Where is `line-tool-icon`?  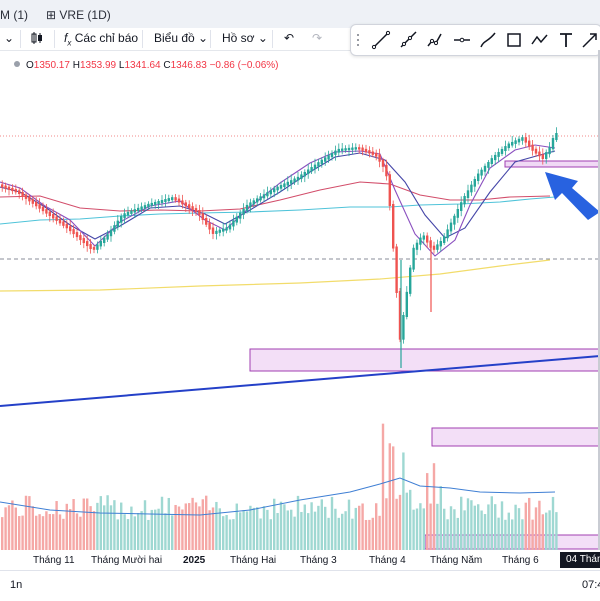
line-tool-icon is located at coordinates (381, 40).